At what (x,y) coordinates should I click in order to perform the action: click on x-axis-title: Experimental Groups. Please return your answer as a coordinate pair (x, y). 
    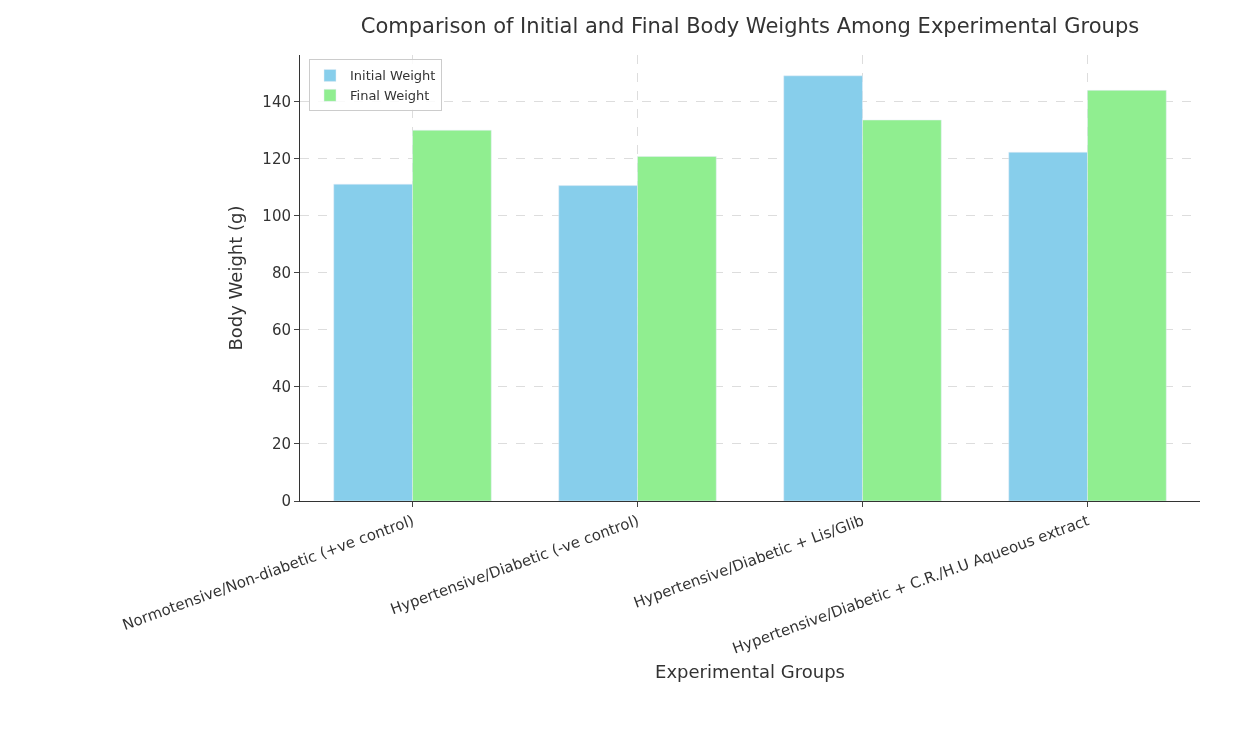
    Looking at the image, I should click on (750, 671).